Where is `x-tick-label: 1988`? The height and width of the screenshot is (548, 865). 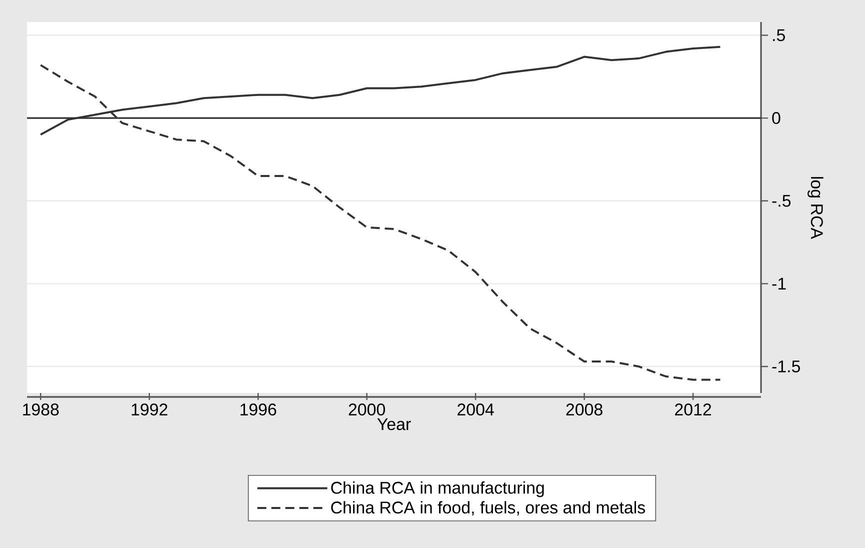
x-tick-label: 1988 is located at coordinates (41, 410).